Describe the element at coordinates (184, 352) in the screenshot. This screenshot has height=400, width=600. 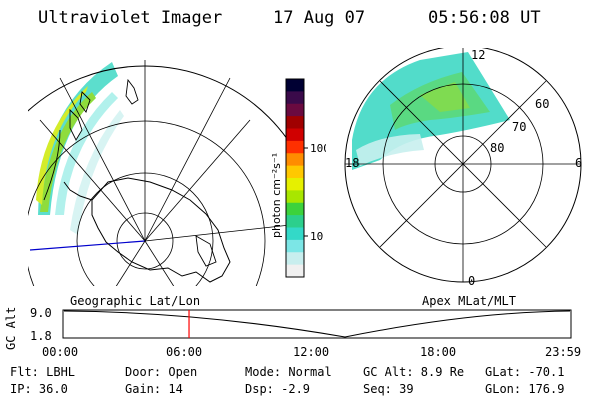
I see `x-tick-1: 06:00` at that location.